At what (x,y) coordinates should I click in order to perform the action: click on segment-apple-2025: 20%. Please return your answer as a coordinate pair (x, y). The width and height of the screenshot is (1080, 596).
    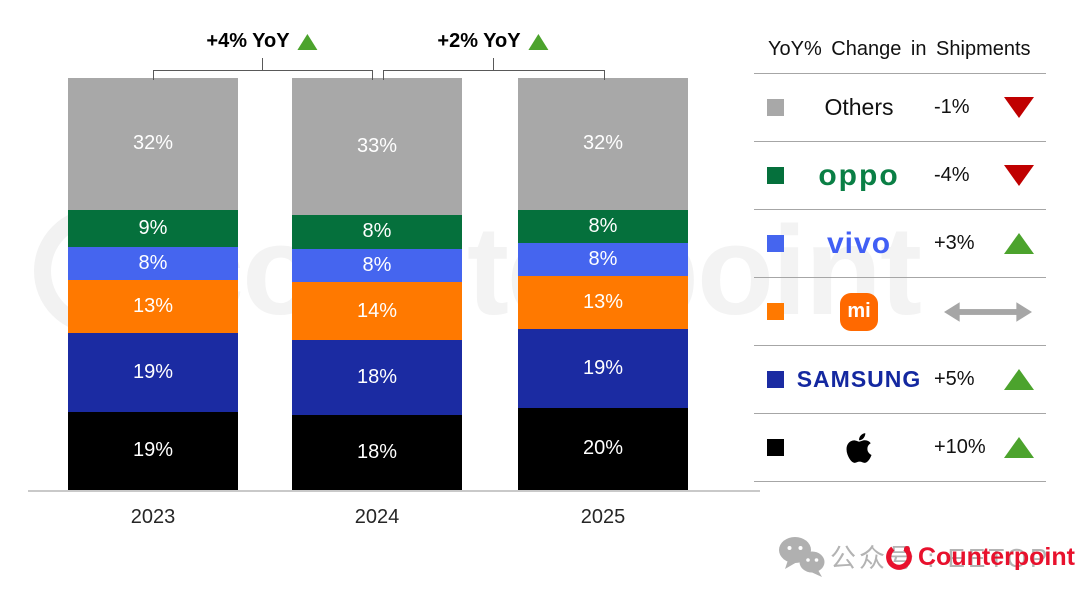
    Looking at the image, I should click on (603, 448).